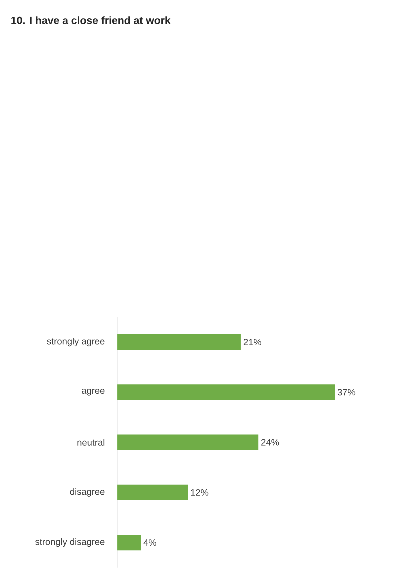 This screenshot has width=401, height=568. What do you see at coordinates (70, 543) in the screenshot?
I see `y-tick-label: strongly disagree` at bounding box center [70, 543].